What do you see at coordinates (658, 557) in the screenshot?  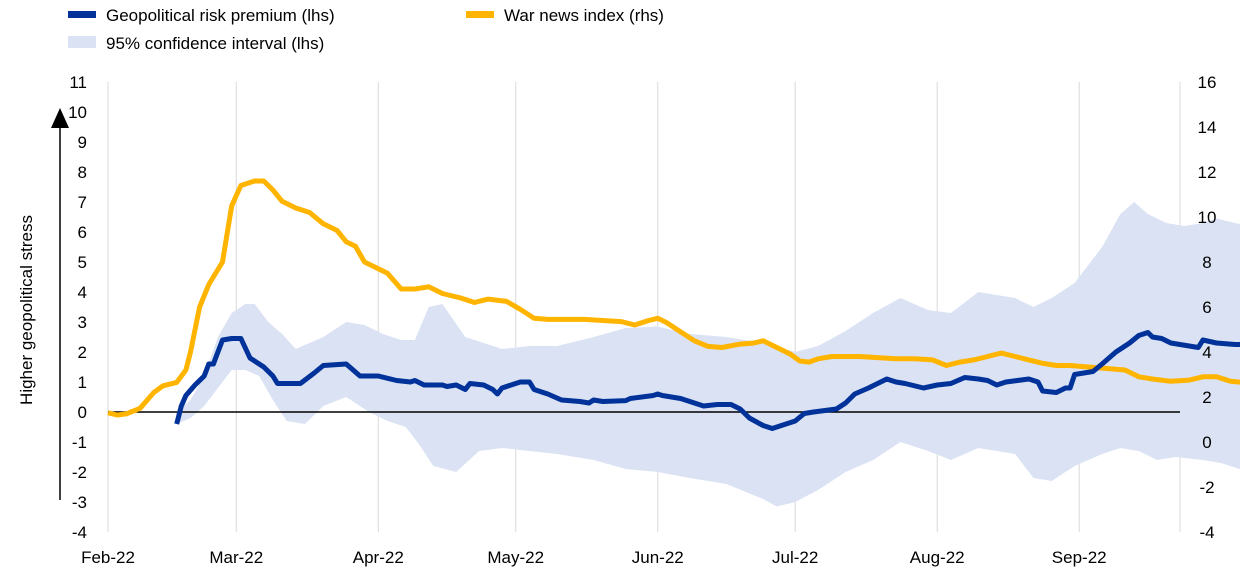 I see `x-tick-label: Jun-22` at bounding box center [658, 557].